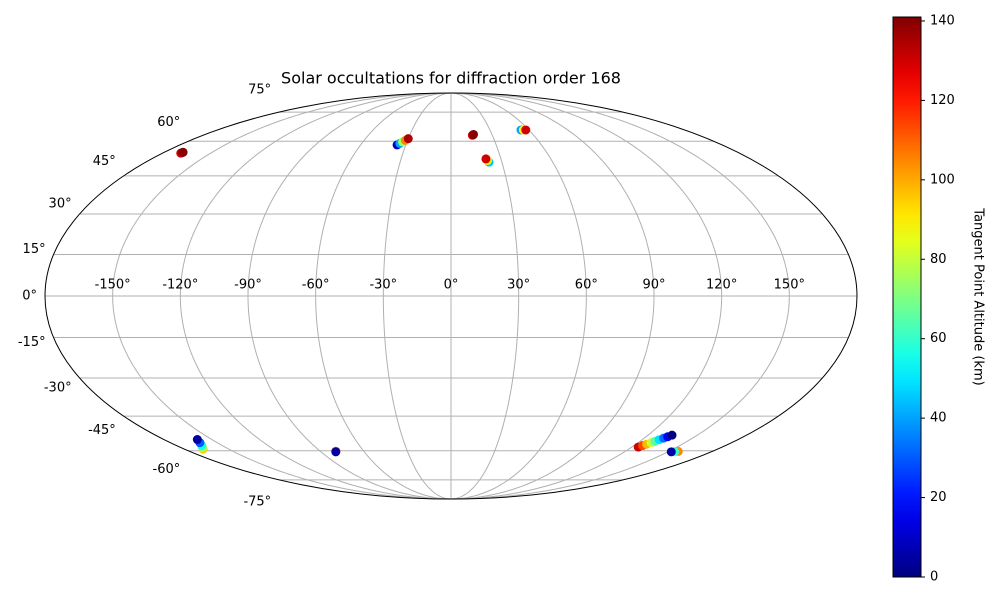  What do you see at coordinates (907, 297) in the screenshot?
I see `colorbar` at bounding box center [907, 297].